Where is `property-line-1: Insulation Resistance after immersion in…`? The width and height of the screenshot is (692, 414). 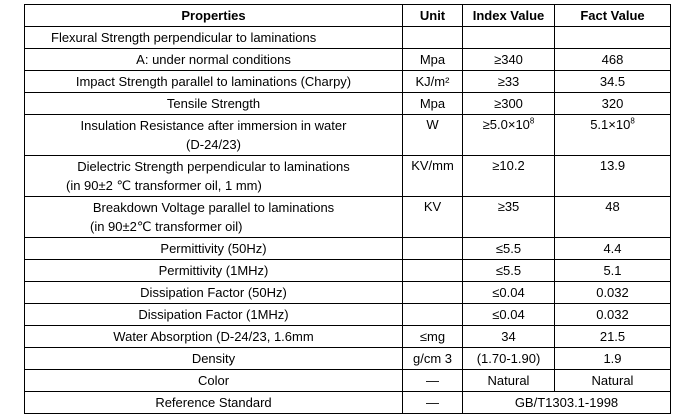 property-line-1: Insulation Resistance after immersion in… is located at coordinates (213, 125).